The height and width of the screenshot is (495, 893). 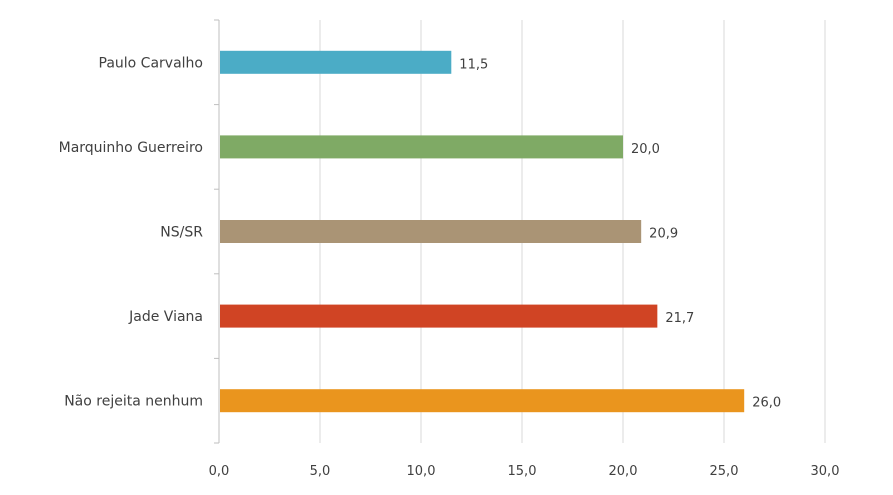 What do you see at coordinates (679, 318) in the screenshot?
I see `data-label: 21,7` at bounding box center [679, 318].